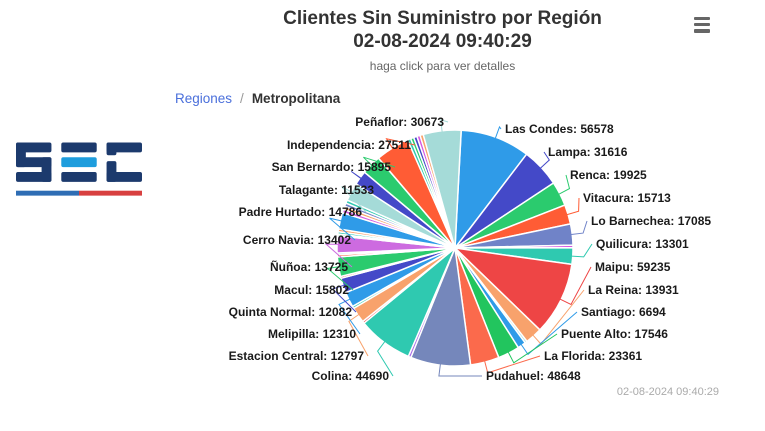  I want to click on chart-title-datetime: 02-08-2024 09:40:29, so click(442, 41).